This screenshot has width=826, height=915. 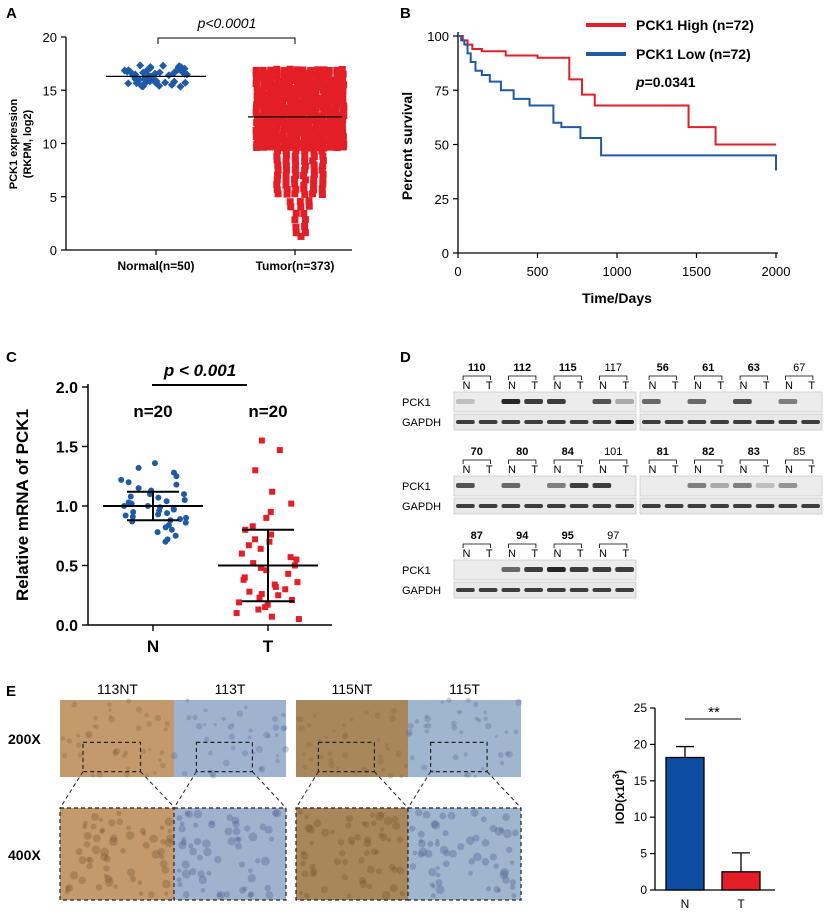 What do you see at coordinates (24, 739) in the screenshot?
I see `ihc-row-label-200x: 200X` at bounding box center [24, 739].